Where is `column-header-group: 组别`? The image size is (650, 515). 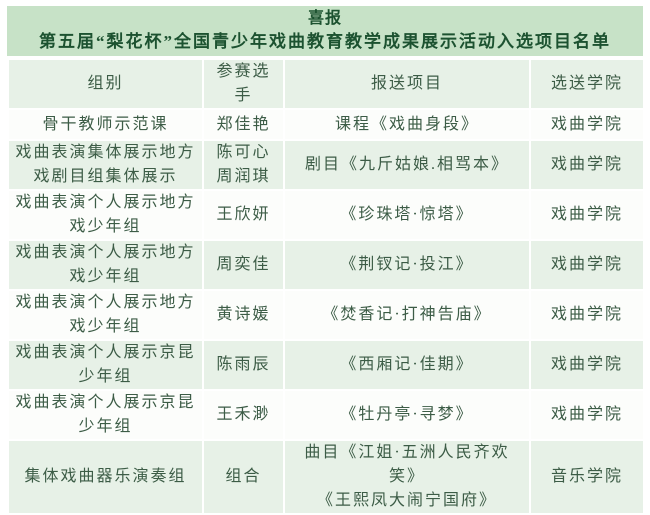 column-header-group: 组别 is located at coordinates (105, 84).